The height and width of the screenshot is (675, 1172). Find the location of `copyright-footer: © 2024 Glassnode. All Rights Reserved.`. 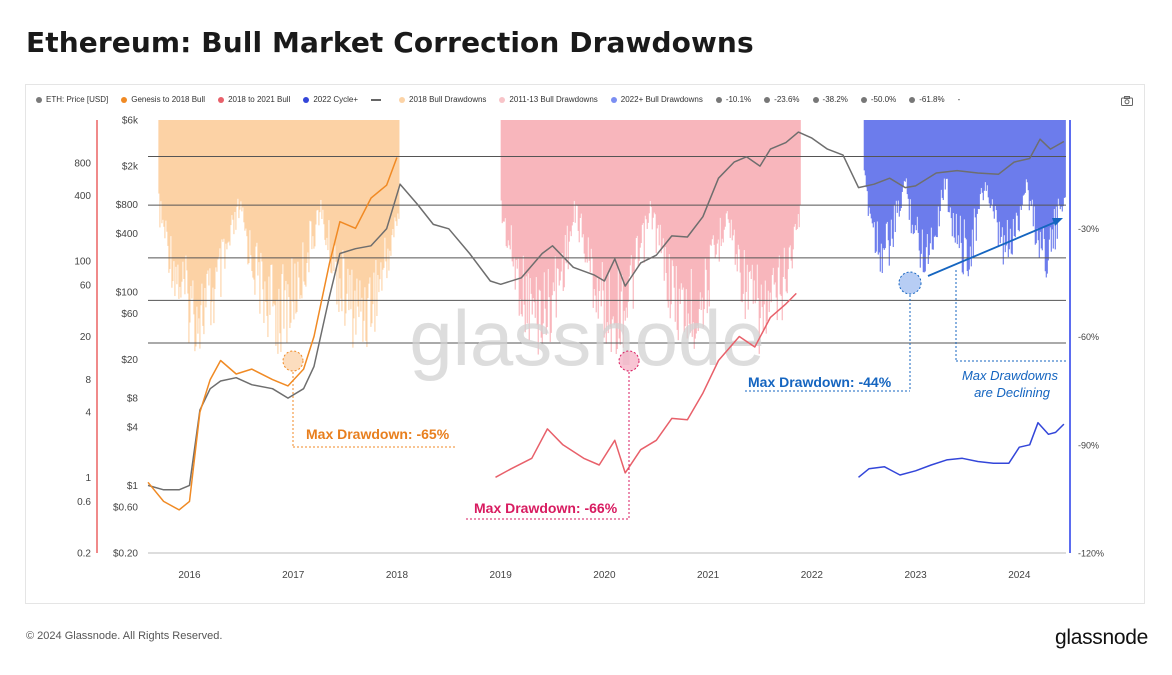

copyright-footer: © 2024 Glassnode. All Rights Reserved. is located at coordinates (124, 636).